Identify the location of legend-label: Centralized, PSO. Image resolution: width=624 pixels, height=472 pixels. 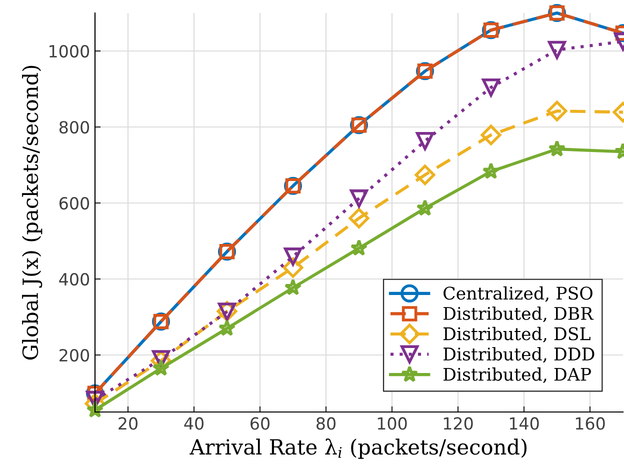
(518, 294).